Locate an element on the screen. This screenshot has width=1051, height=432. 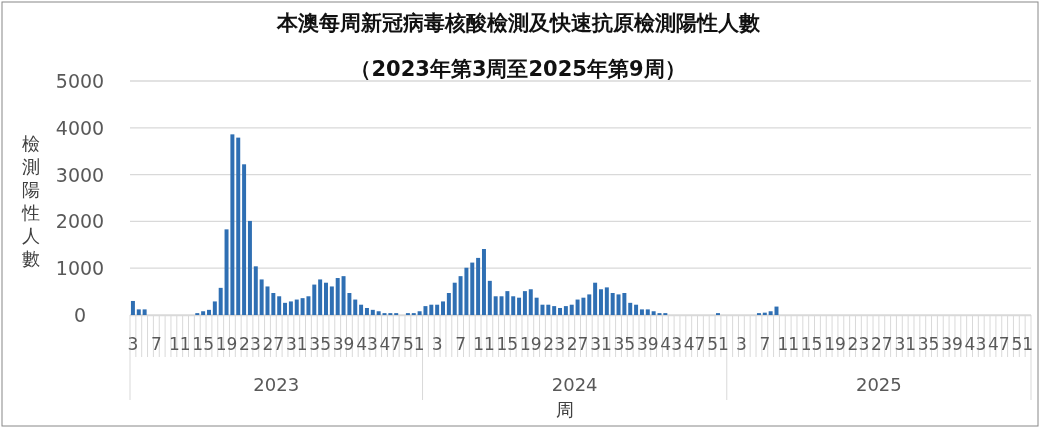
text: 2024 is located at coordinates (574, 384).